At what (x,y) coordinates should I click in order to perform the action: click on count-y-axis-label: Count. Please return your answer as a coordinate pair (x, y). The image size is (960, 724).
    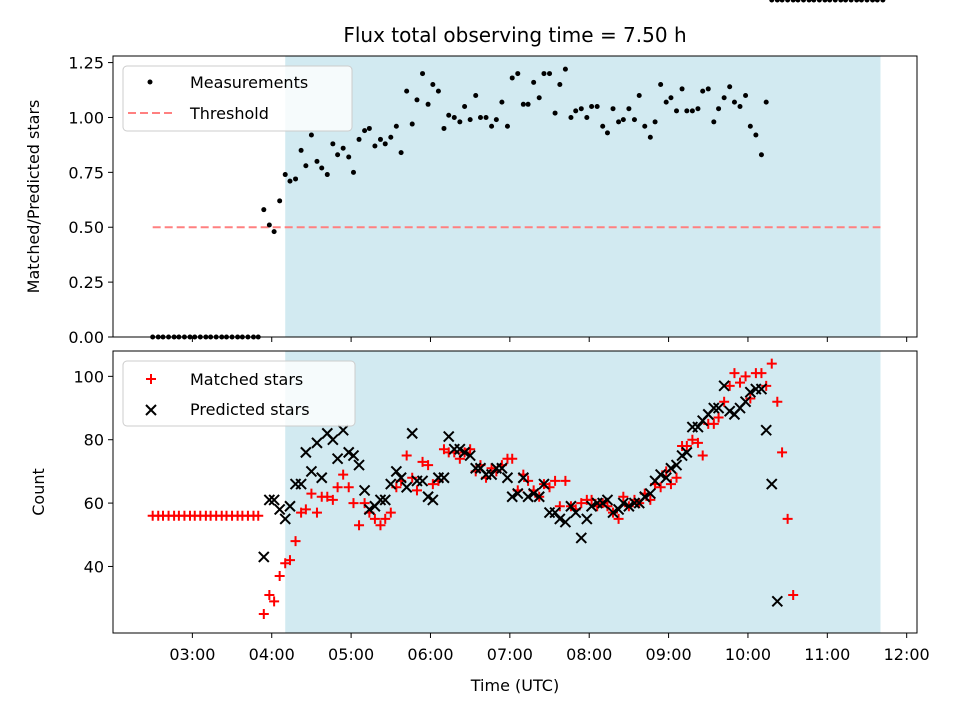
    Looking at the image, I should click on (38, 492).